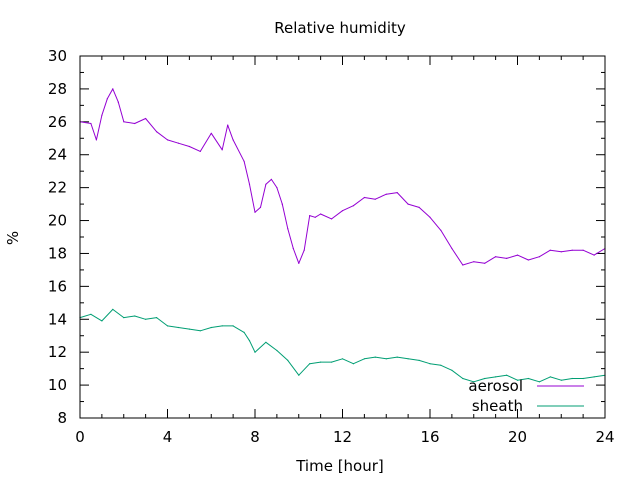  What do you see at coordinates (429, 437) in the screenshot?
I see `x-tick-label: 16` at bounding box center [429, 437].